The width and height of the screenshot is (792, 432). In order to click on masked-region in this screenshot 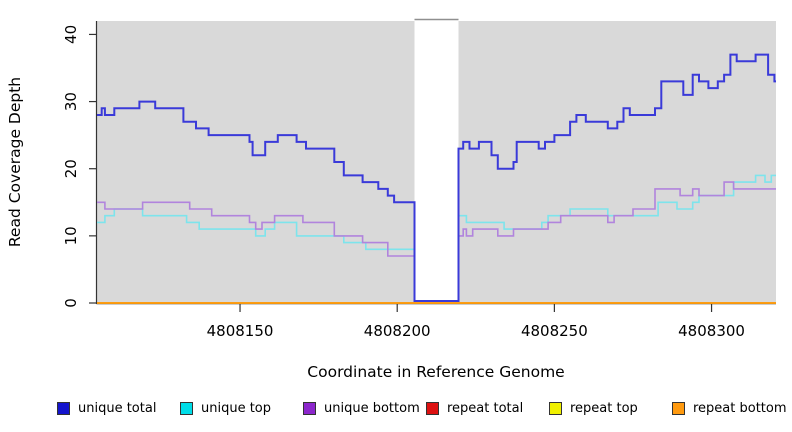, I will do `click(436, 162)`.